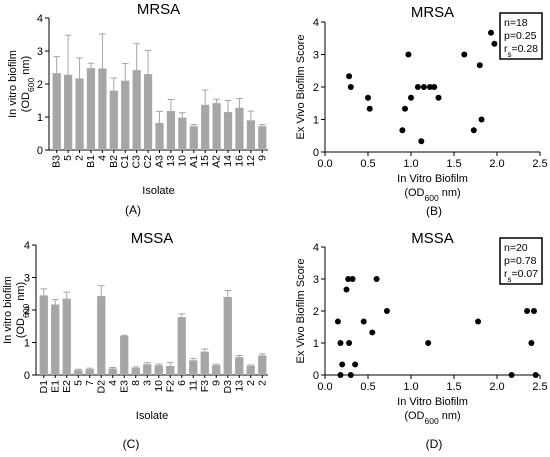  I want to click on x-tick-label: 2.5, so click(539, 387).